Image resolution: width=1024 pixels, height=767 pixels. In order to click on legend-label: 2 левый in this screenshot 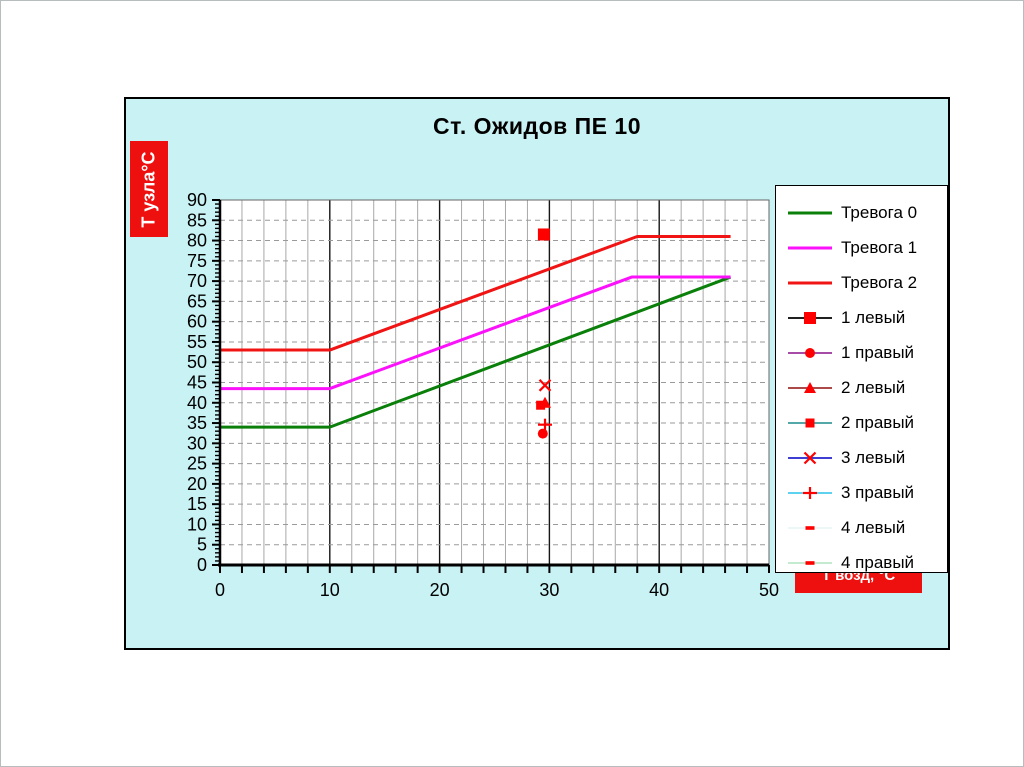, I will do `click(873, 387)`.